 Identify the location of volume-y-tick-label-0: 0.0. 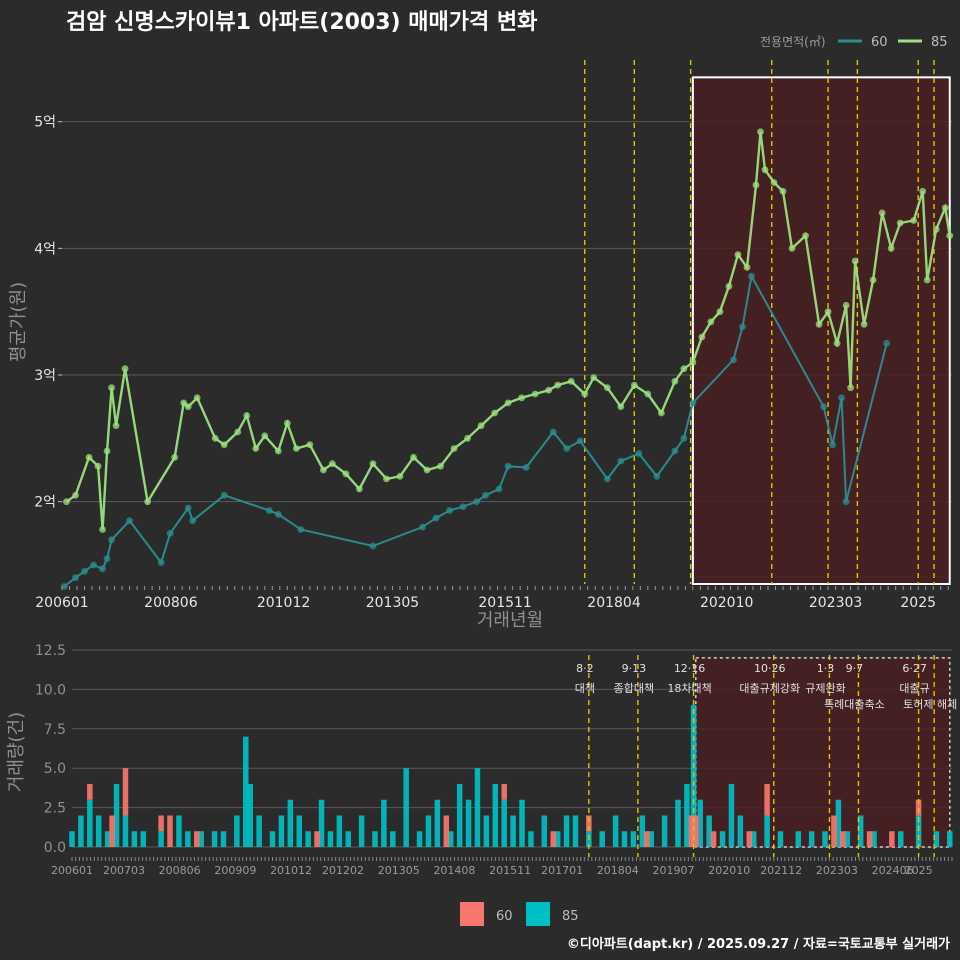
(55, 848).